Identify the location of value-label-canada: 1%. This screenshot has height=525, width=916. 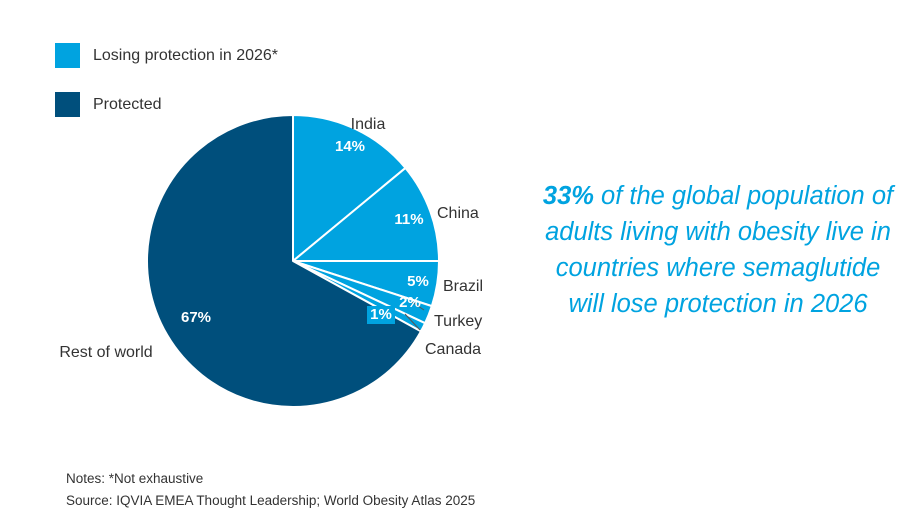
(381, 314).